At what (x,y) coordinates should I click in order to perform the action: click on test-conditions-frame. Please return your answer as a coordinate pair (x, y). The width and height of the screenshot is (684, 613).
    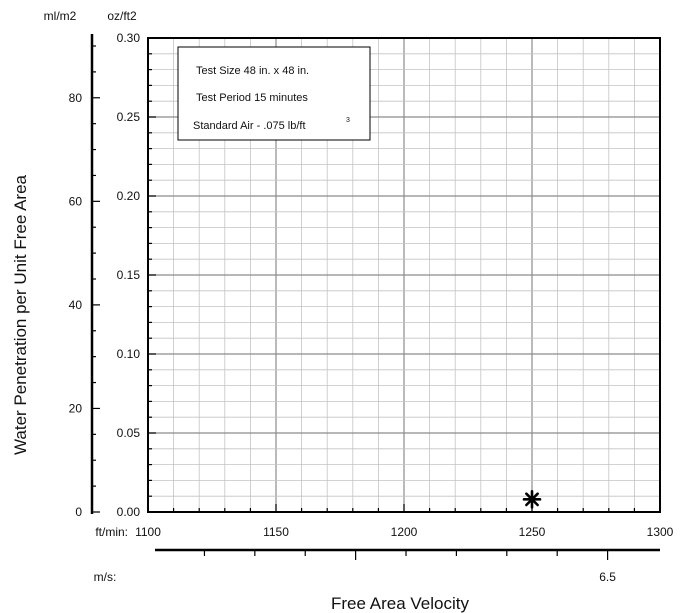
    Looking at the image, I should click on (274, 93).